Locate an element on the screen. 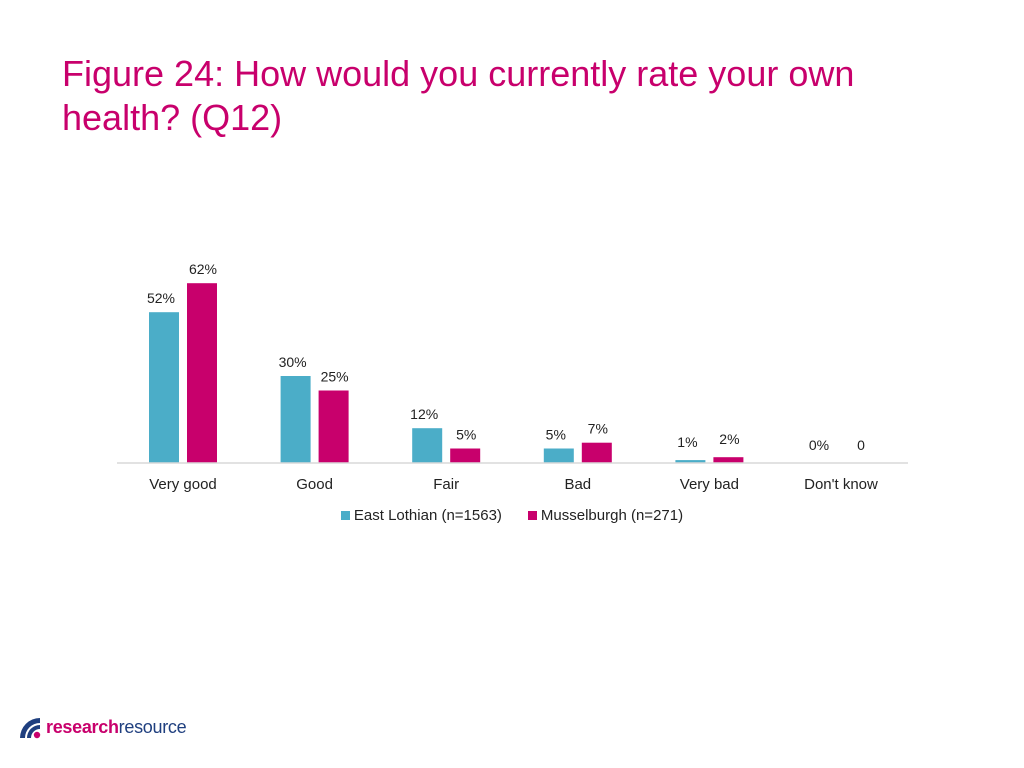 The width and height of the screenshot is (1024, 768). legend-item-east-lothian: East Lothian (n=1563) is located at coordinates (421, 515).